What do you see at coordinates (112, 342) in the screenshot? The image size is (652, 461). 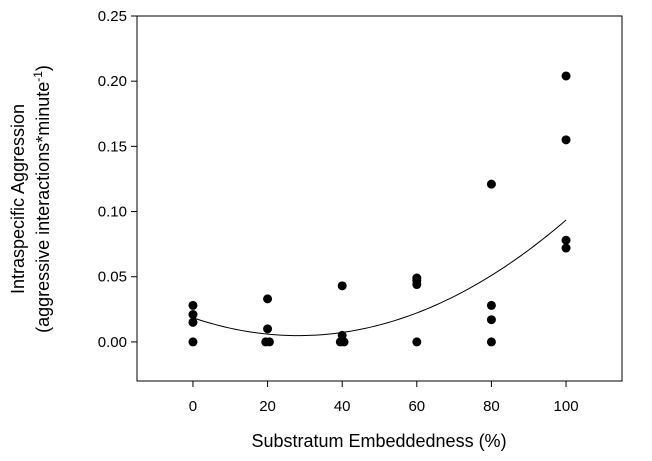 I see `y-tick-label: 0.00` at bounding box center [112, 342].